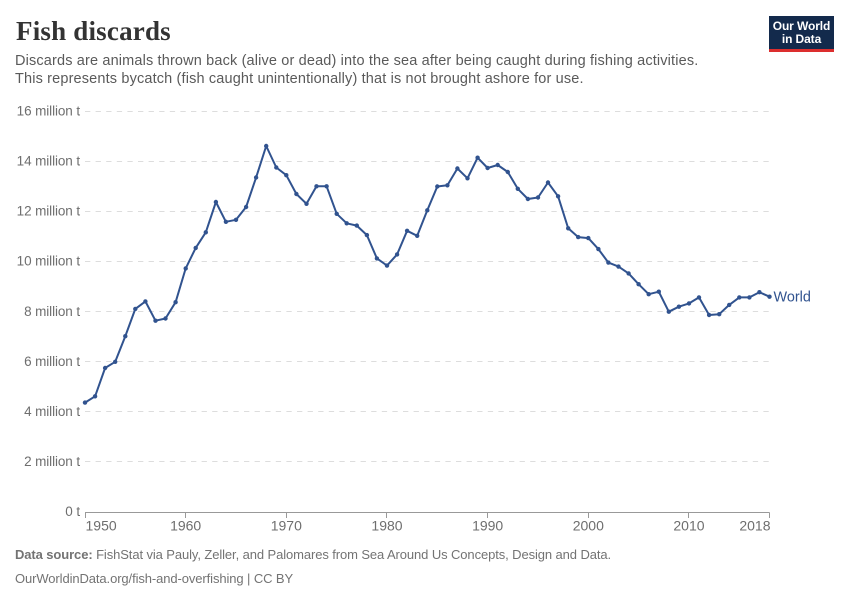  Describe the element at coordinates (49, 211) in the screenshot. I see `y-axis-label: 12 million t` at that location.